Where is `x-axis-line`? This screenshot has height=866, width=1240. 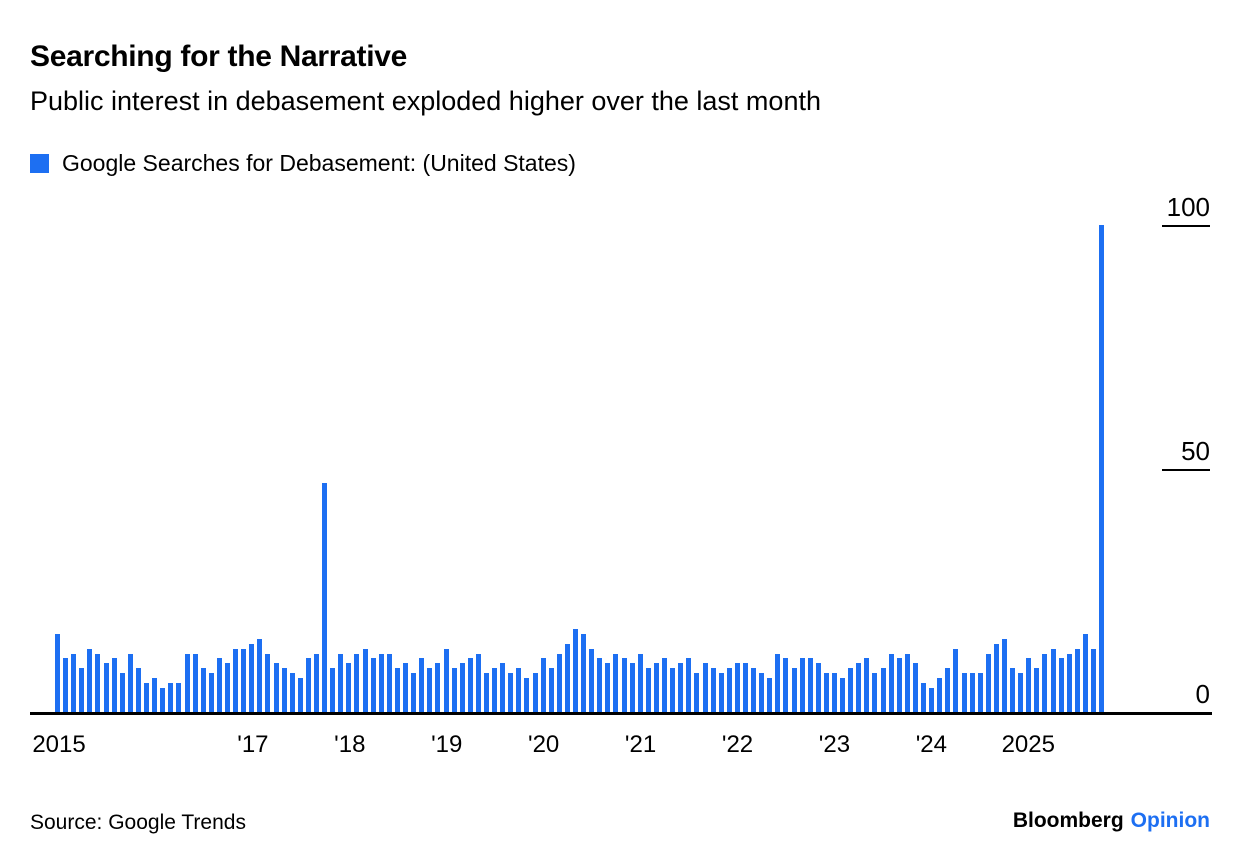 x-axis-line is located at coordinates (621, 713).